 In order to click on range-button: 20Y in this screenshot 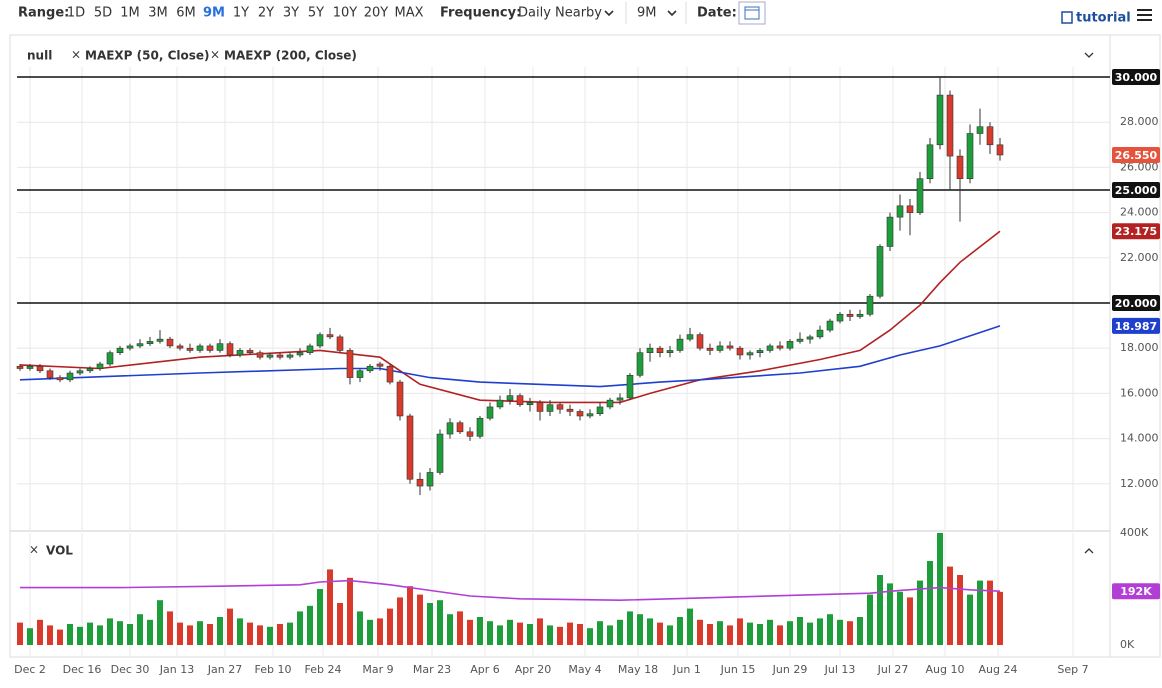, I will do `click(376, 13)`.